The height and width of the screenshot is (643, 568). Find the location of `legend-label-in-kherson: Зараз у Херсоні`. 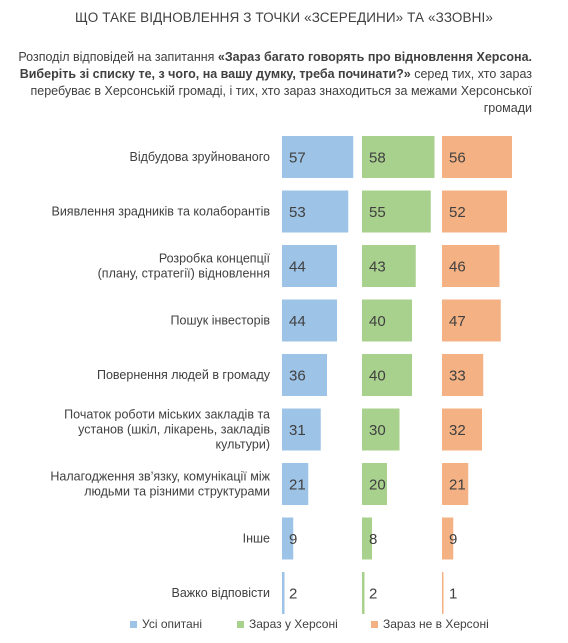

legend-label-in-kherson: Зараз у Херсоні is located at coordinates (293, 624).